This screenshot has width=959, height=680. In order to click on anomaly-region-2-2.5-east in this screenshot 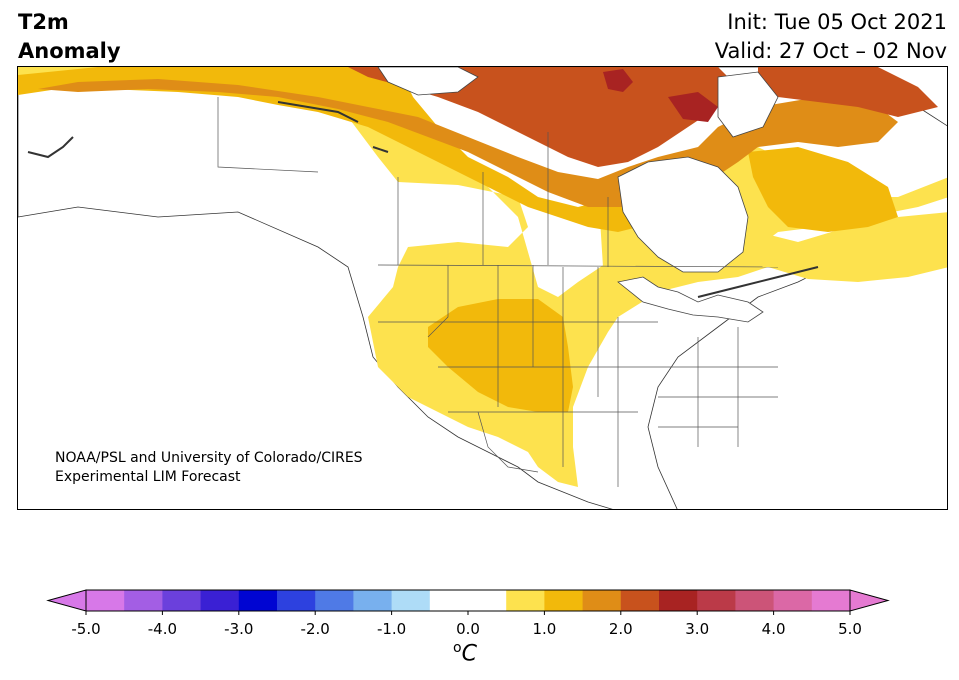, I will do `click(848, 92)`.